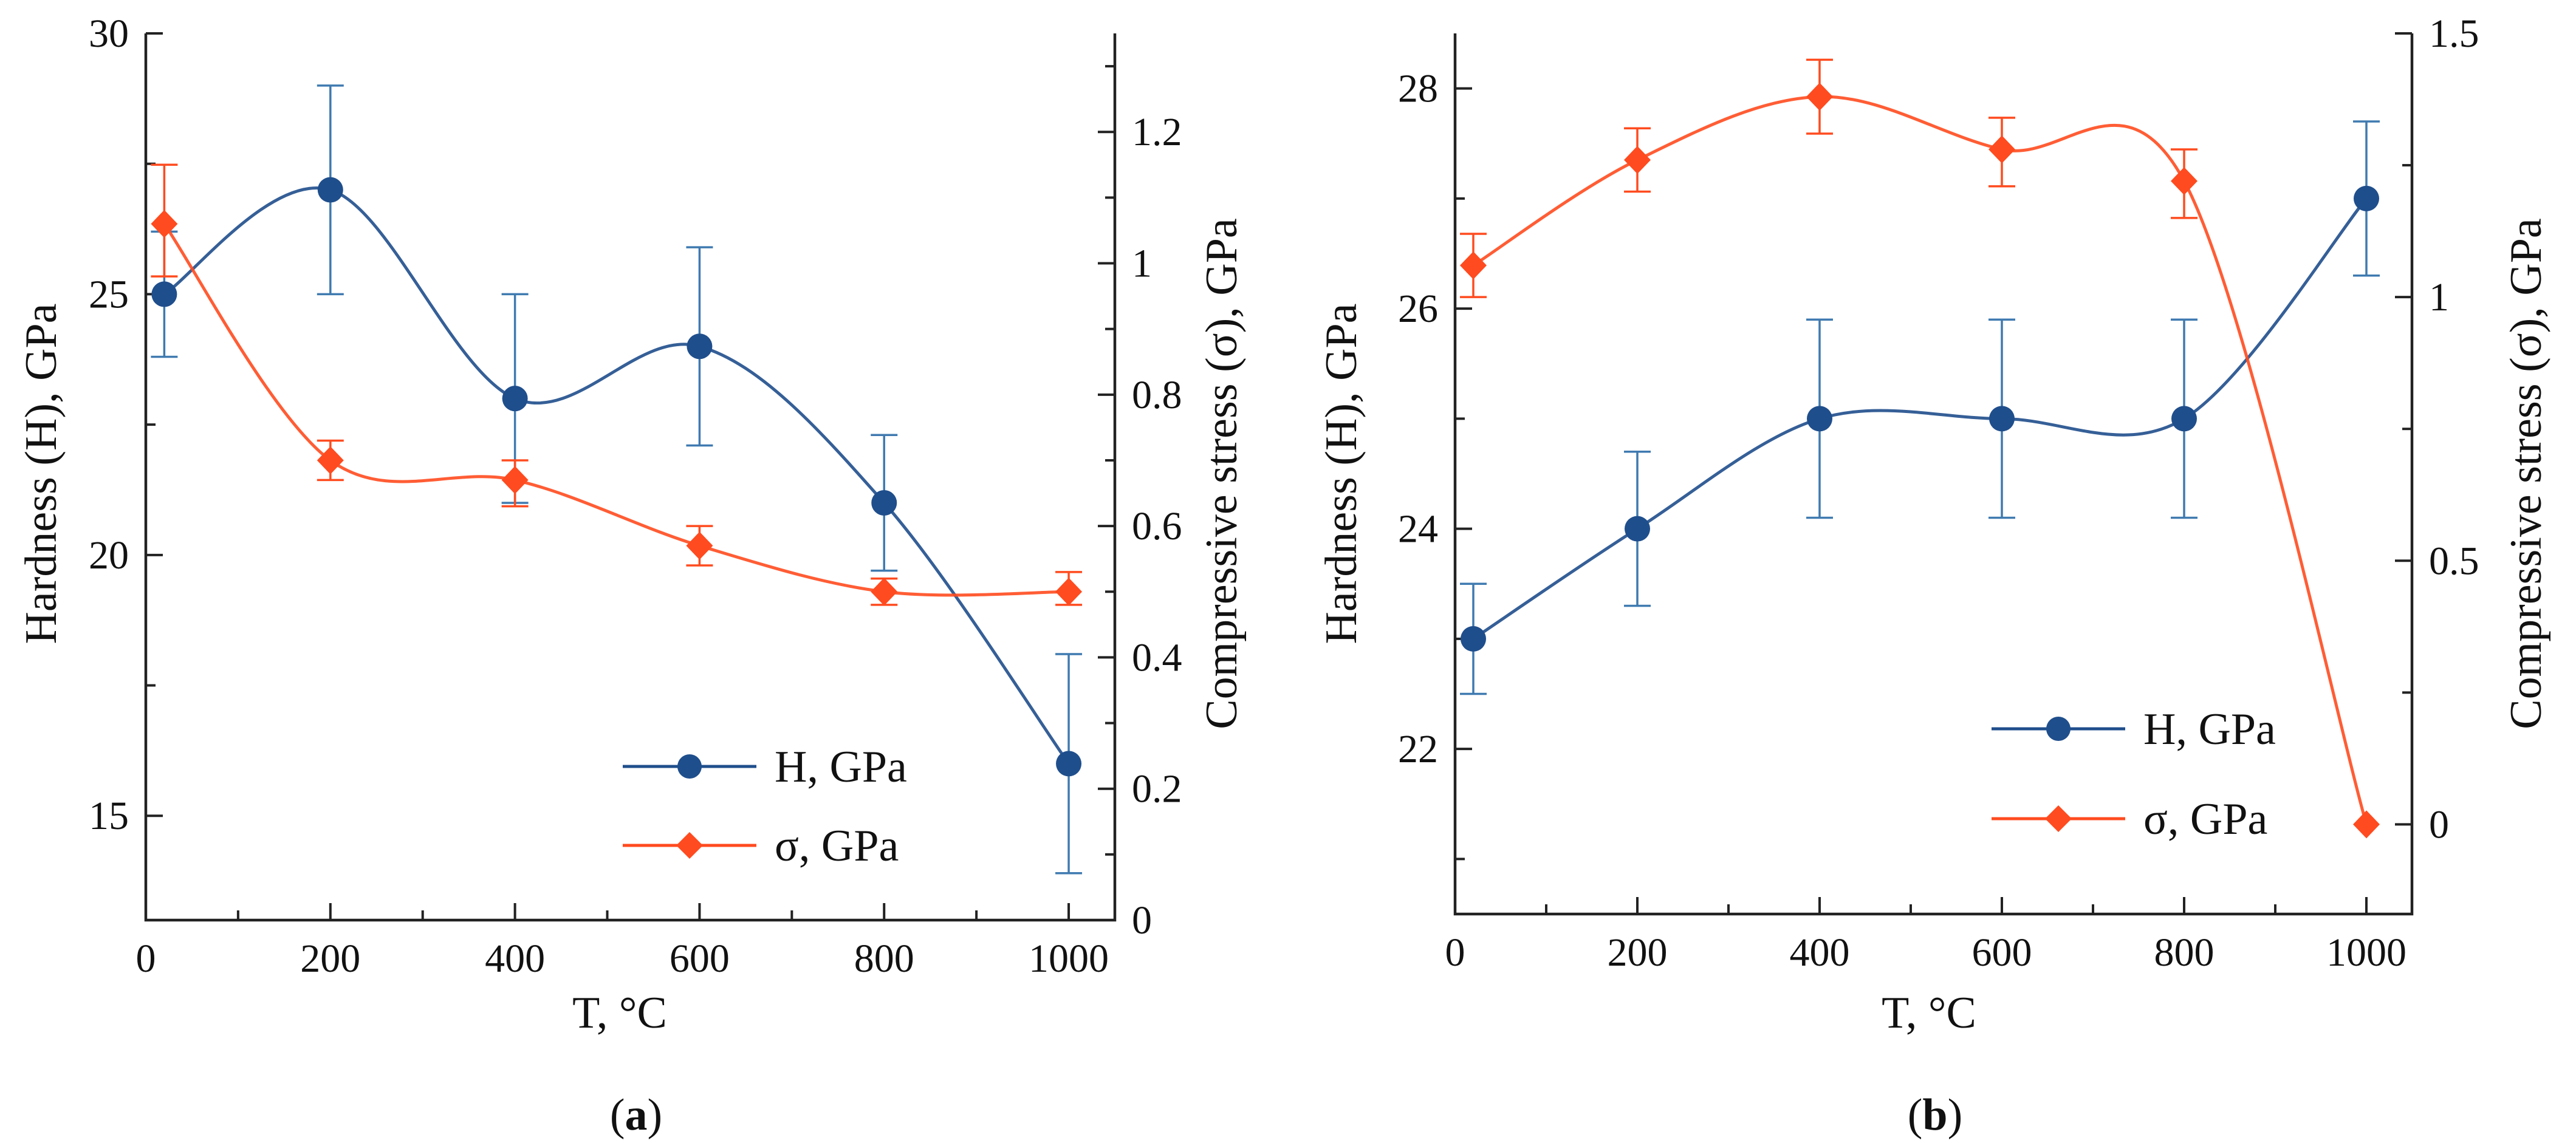 Image resolution: width=2576 pixels, height=1143 pixels. What do you see at coordinates (1920, 418) in the screenshot?
I see `series-h-line` at bounding box center [1920, 418].